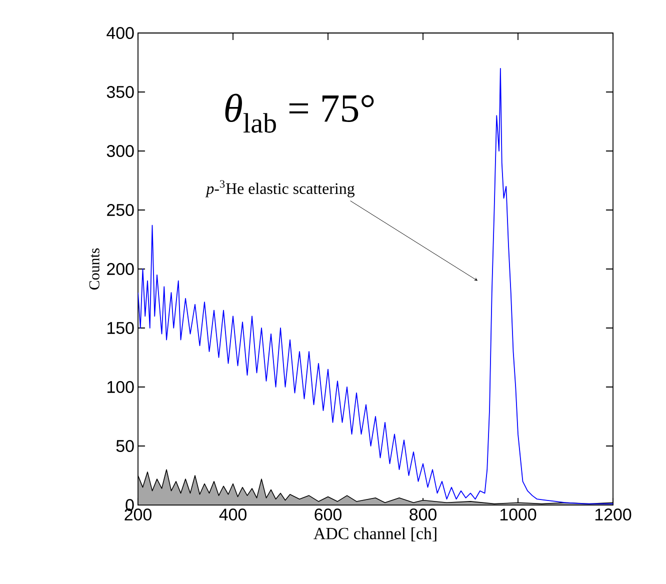  I want to click on x-axis-title: ADC channel [ch], so click(375, 534).